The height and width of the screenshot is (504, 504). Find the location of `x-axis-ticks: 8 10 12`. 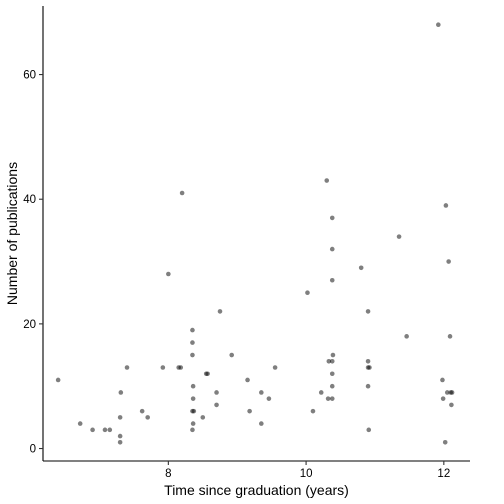

x-axis-ticks: 8 10 12 is located at coordinates (307, 470).